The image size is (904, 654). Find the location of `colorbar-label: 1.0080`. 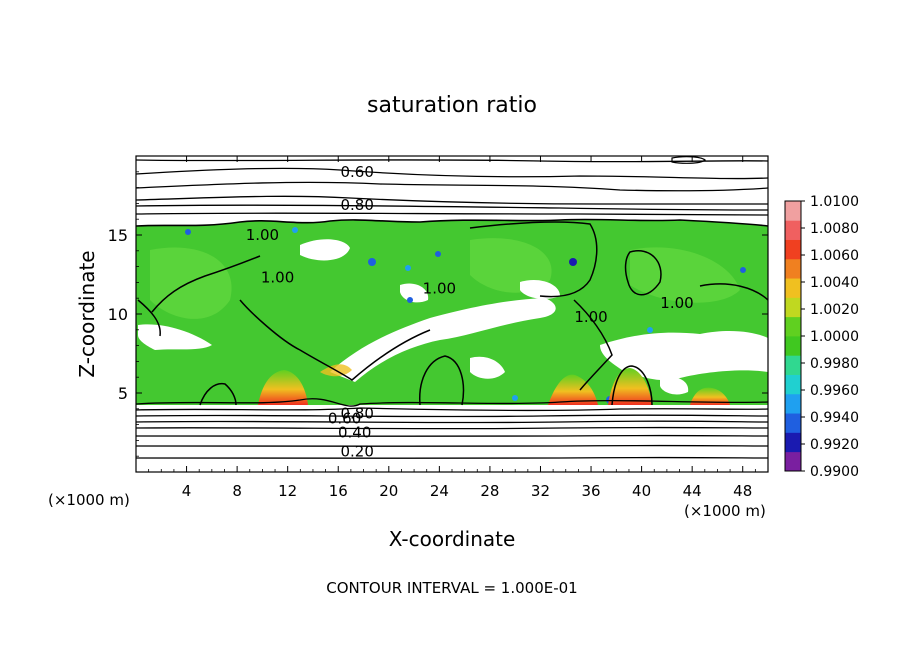

colorbar-label: 1.0080 is located at coordinates (834, 229).